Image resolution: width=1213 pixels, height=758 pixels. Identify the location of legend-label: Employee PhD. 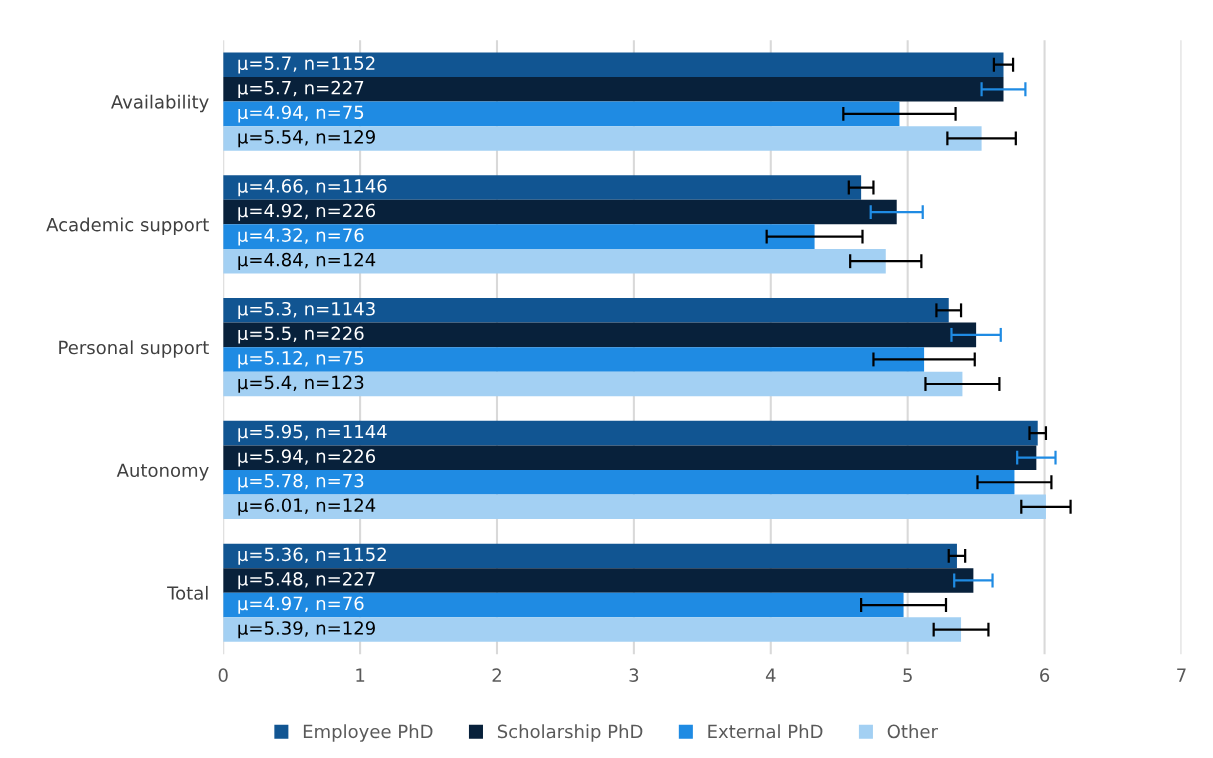
(368, 733).